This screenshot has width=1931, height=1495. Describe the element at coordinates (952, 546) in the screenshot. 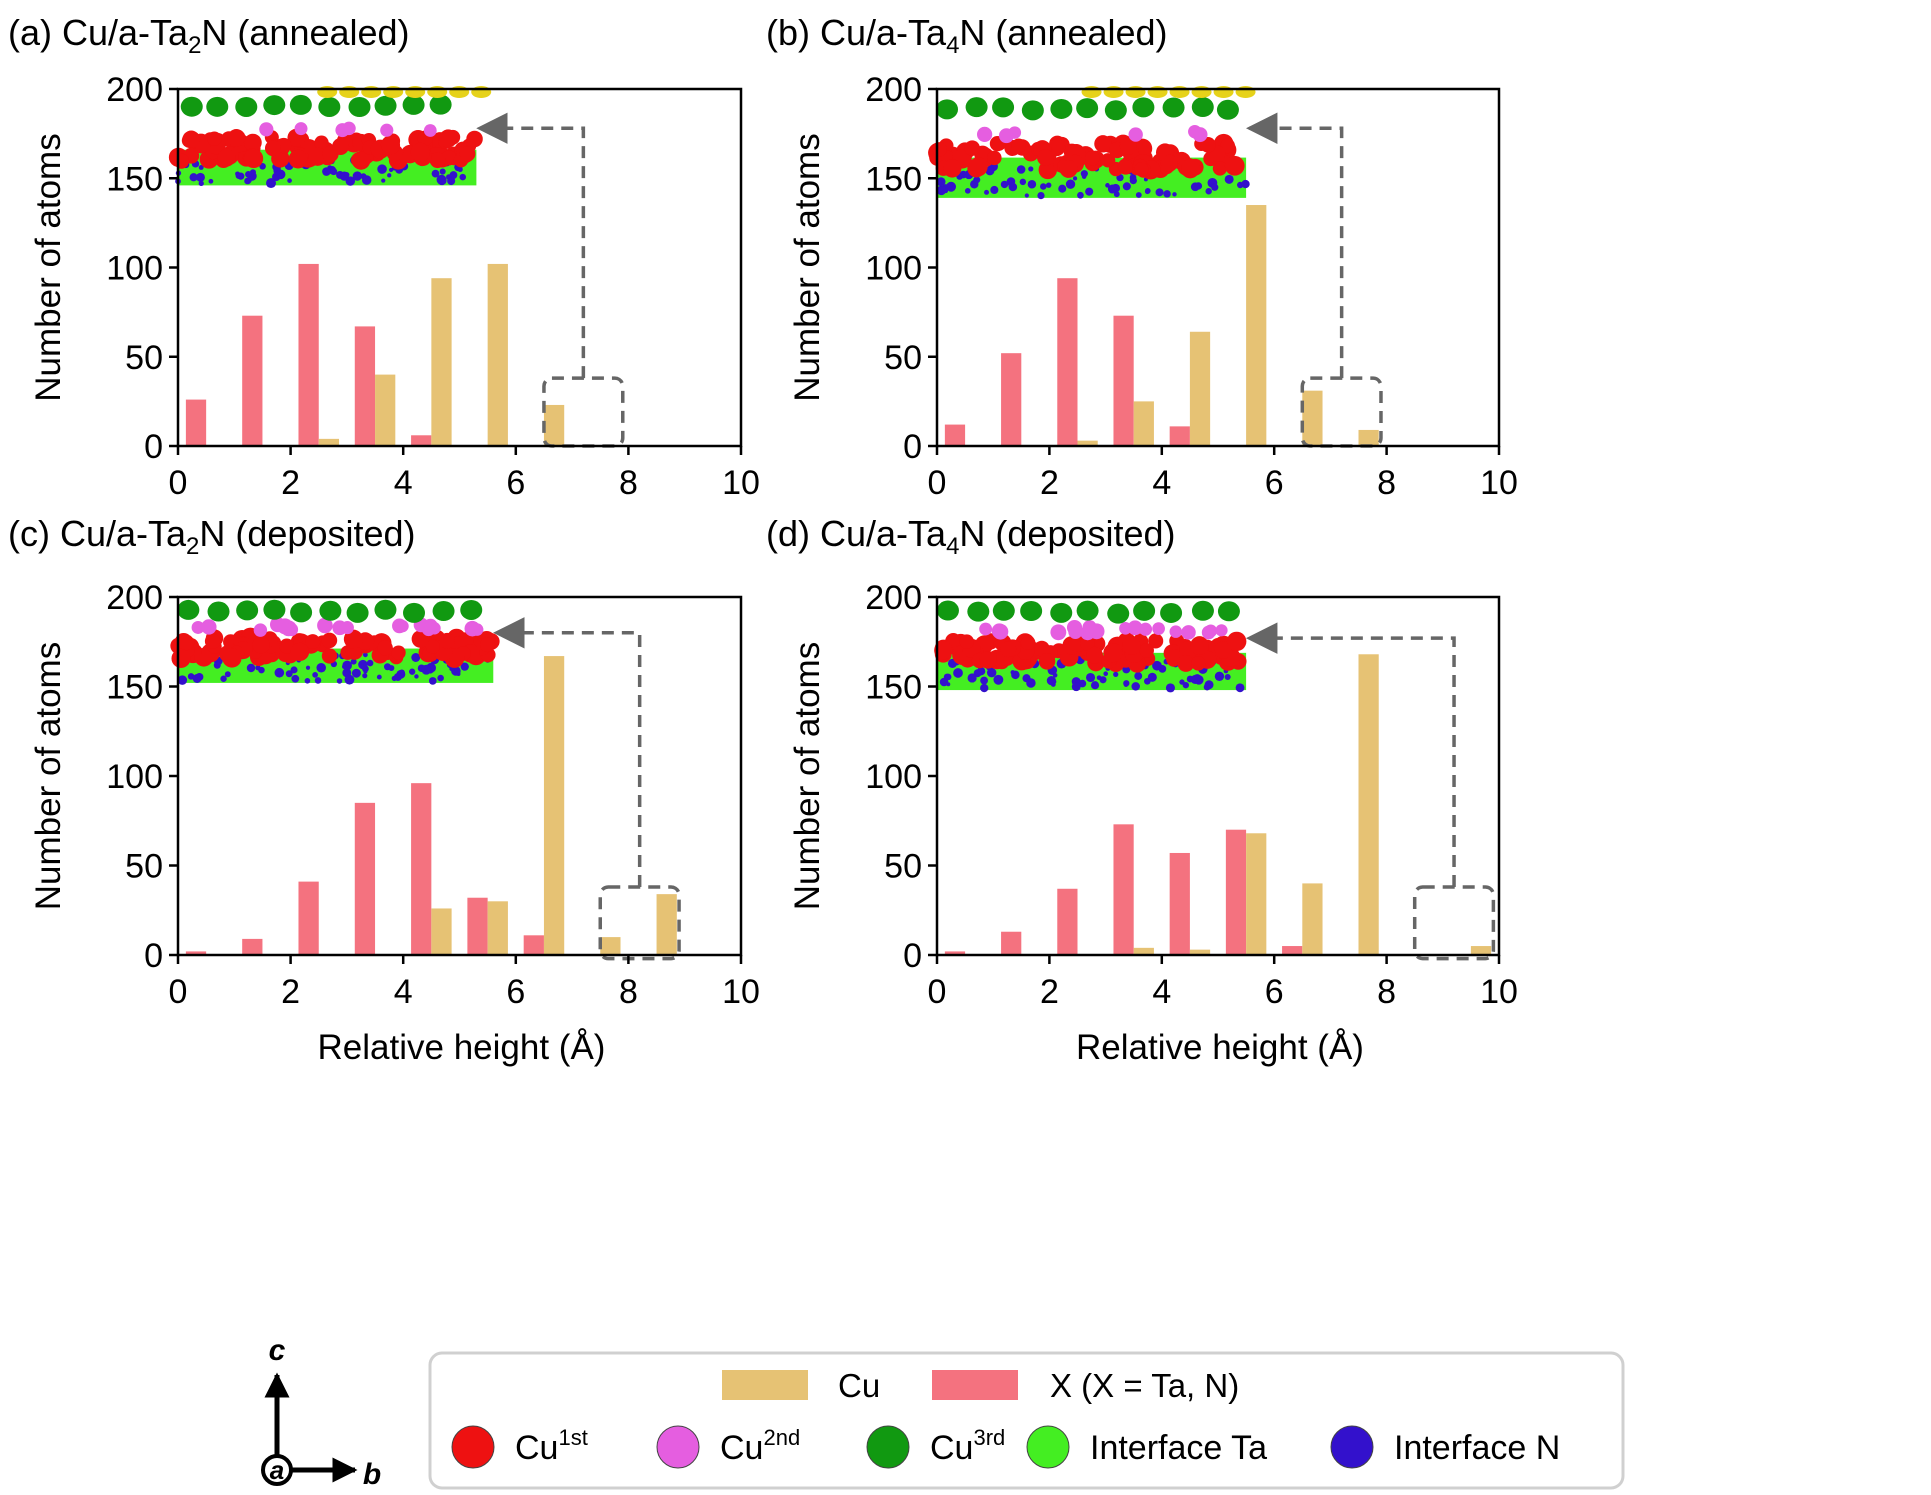

I see `panel-title-subscript: 4` at that location.